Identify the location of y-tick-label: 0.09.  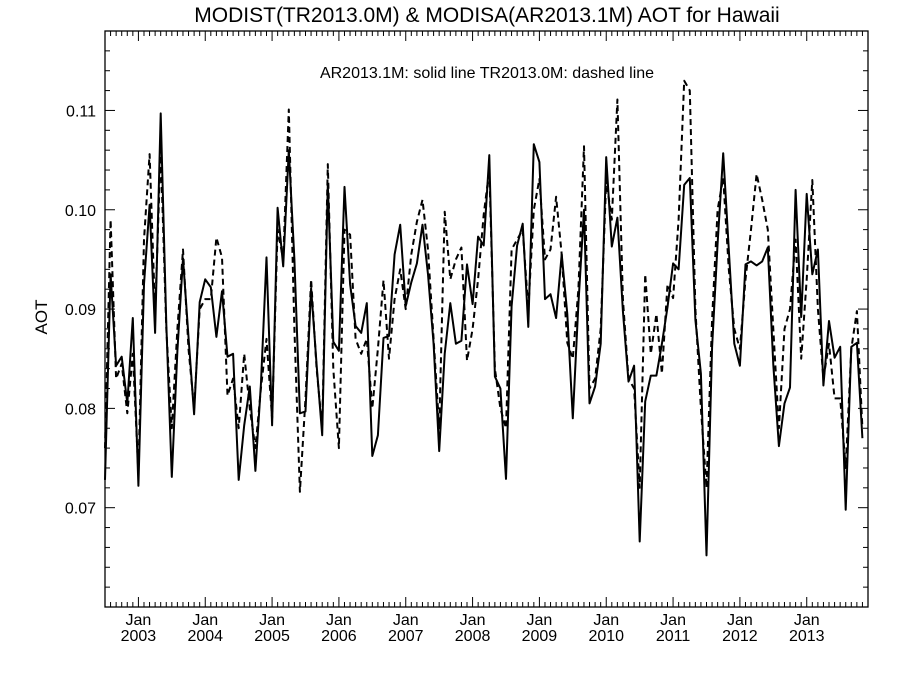
(80, 310).